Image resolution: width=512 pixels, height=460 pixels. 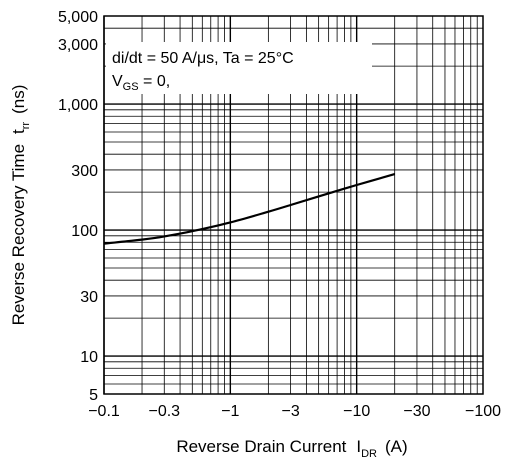 I want to click on y-tick-label: 10, so click(x=89, y=357).